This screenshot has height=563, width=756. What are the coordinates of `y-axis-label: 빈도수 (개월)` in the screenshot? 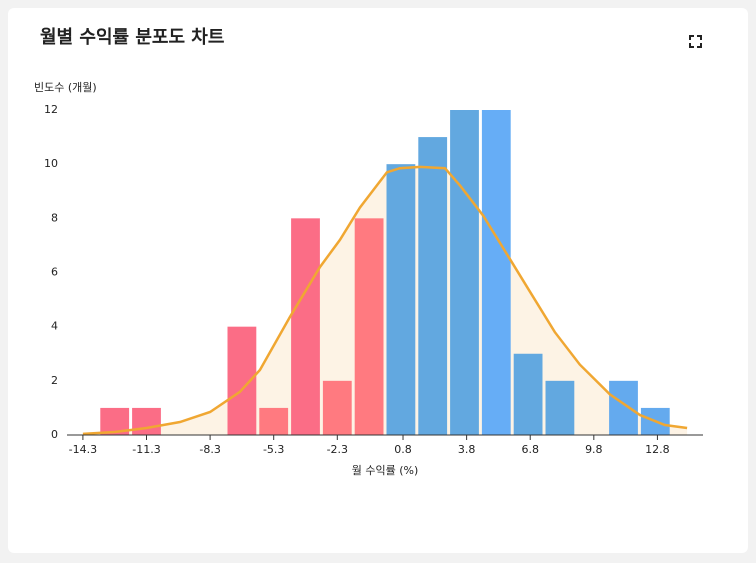 It's located at (65, 87).